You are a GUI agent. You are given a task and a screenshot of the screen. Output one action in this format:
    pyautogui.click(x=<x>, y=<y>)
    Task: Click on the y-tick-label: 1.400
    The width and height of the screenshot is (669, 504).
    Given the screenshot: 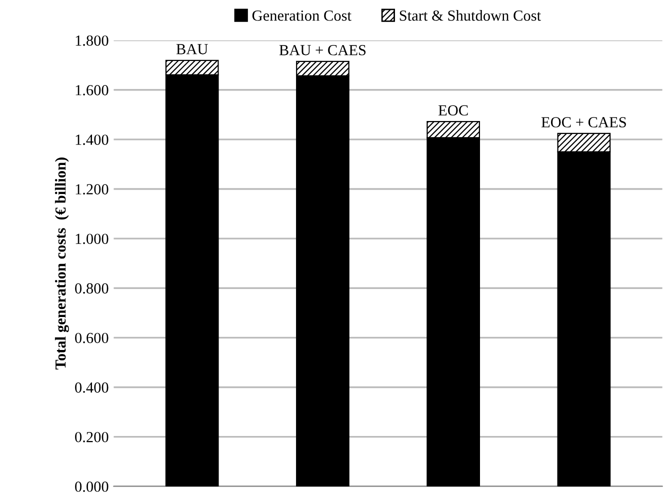 What is the action you would take?
    pyautogui.click(x=92, y=139)
    